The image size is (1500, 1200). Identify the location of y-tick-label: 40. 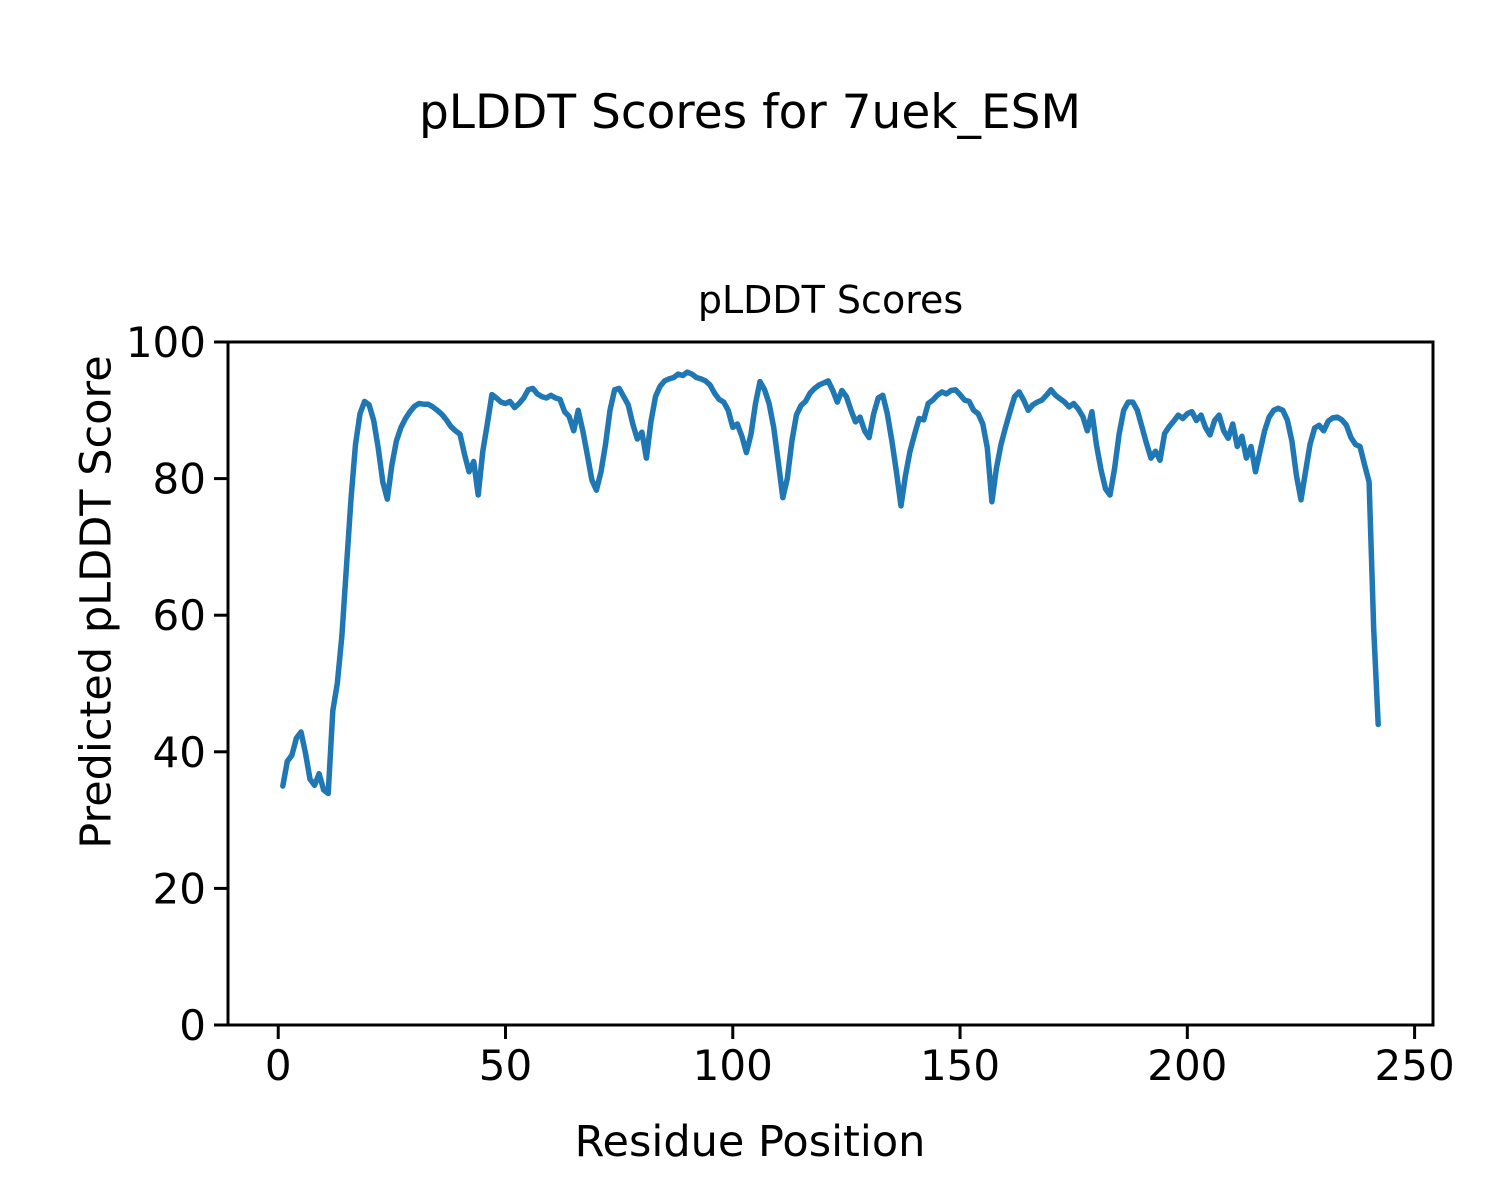
(179, 752).